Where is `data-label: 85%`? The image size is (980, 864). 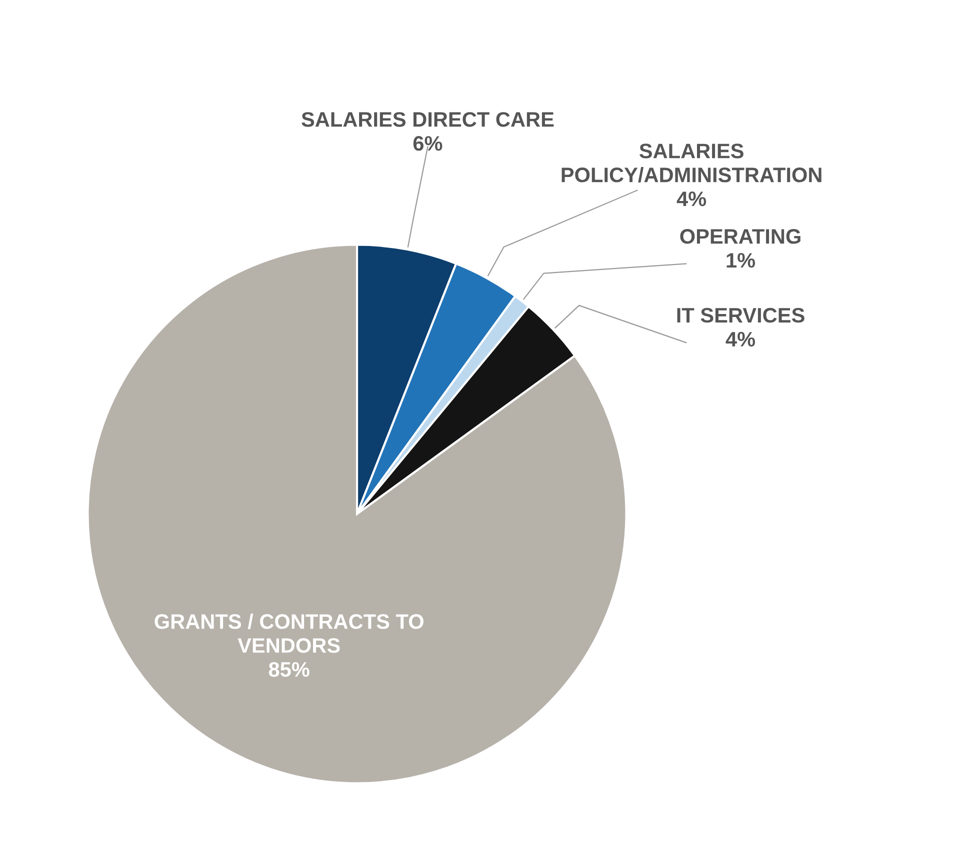
data-label: 85% is located at coordinates (289, 669).